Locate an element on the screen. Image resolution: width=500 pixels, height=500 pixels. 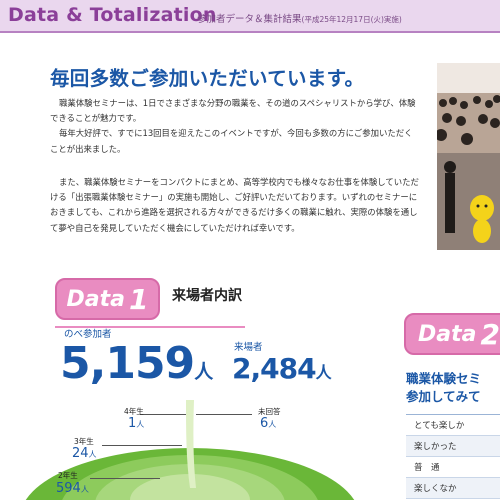
data1-badge-word: Data is located at coordinates (95, 299).